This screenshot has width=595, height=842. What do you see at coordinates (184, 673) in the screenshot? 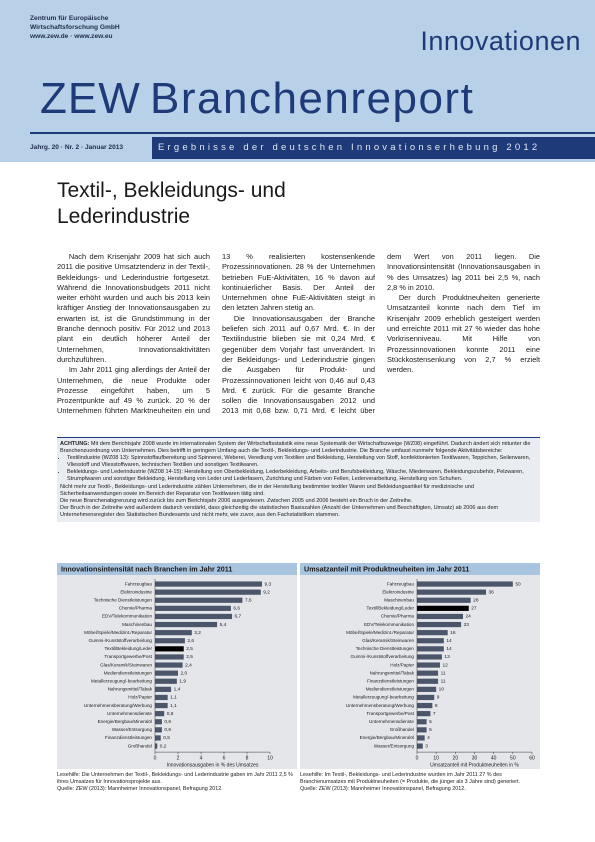
I see `value-label: 2,0` at bounding box center [184, 673].